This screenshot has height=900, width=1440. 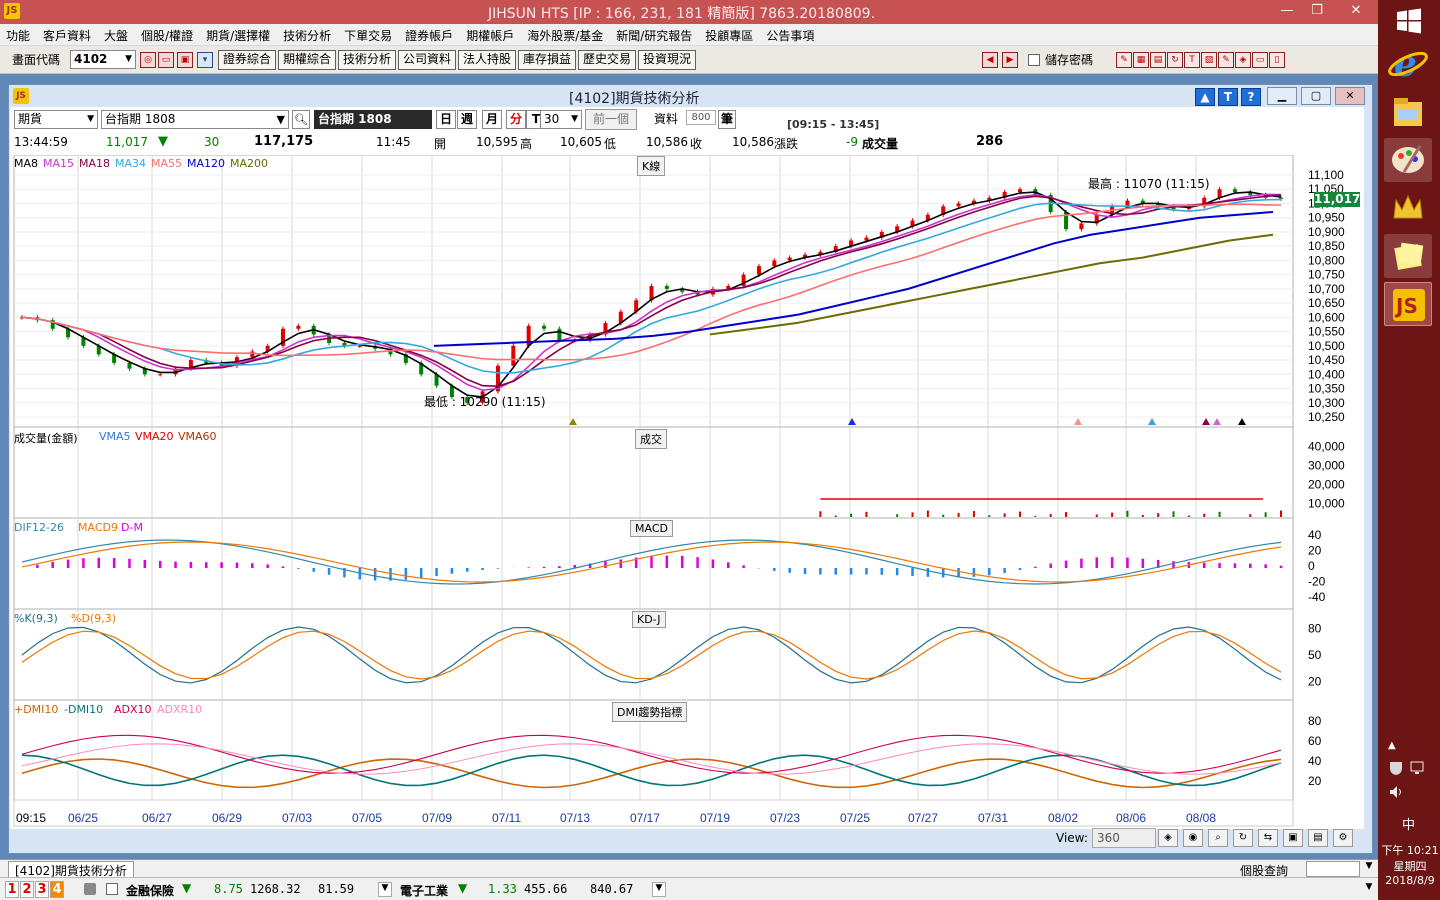 What do you see at coordinates (1343, 838) in the screenshot?
I see `view-tool-icon-7: ⚙` at bounding box center [1343, 838].